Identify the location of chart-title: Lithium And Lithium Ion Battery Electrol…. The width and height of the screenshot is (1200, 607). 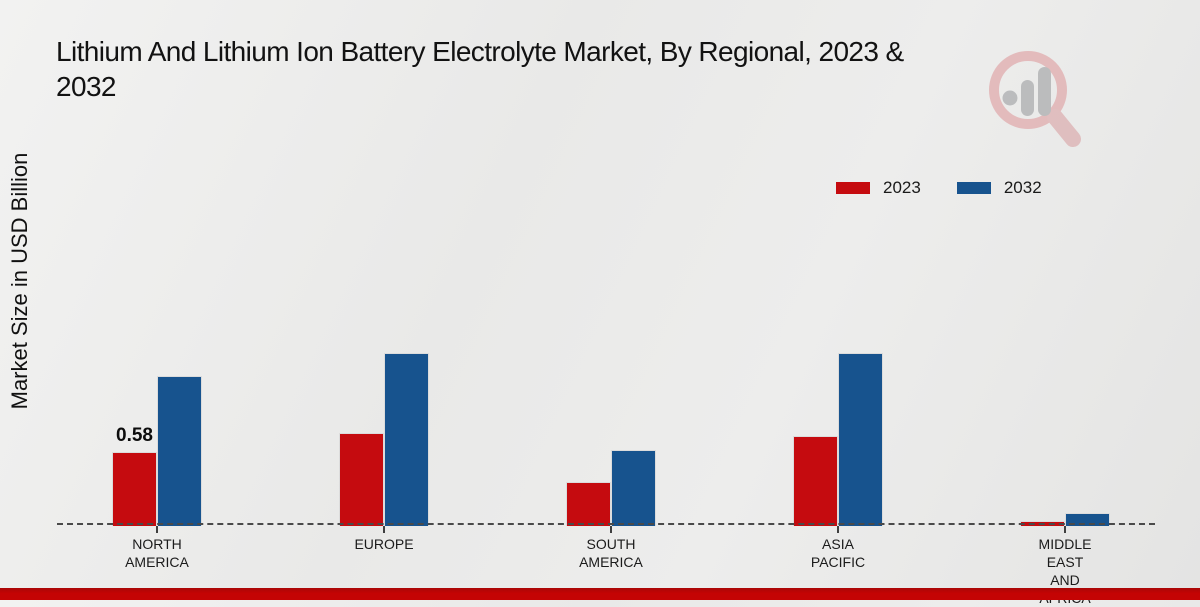
(480, 69).